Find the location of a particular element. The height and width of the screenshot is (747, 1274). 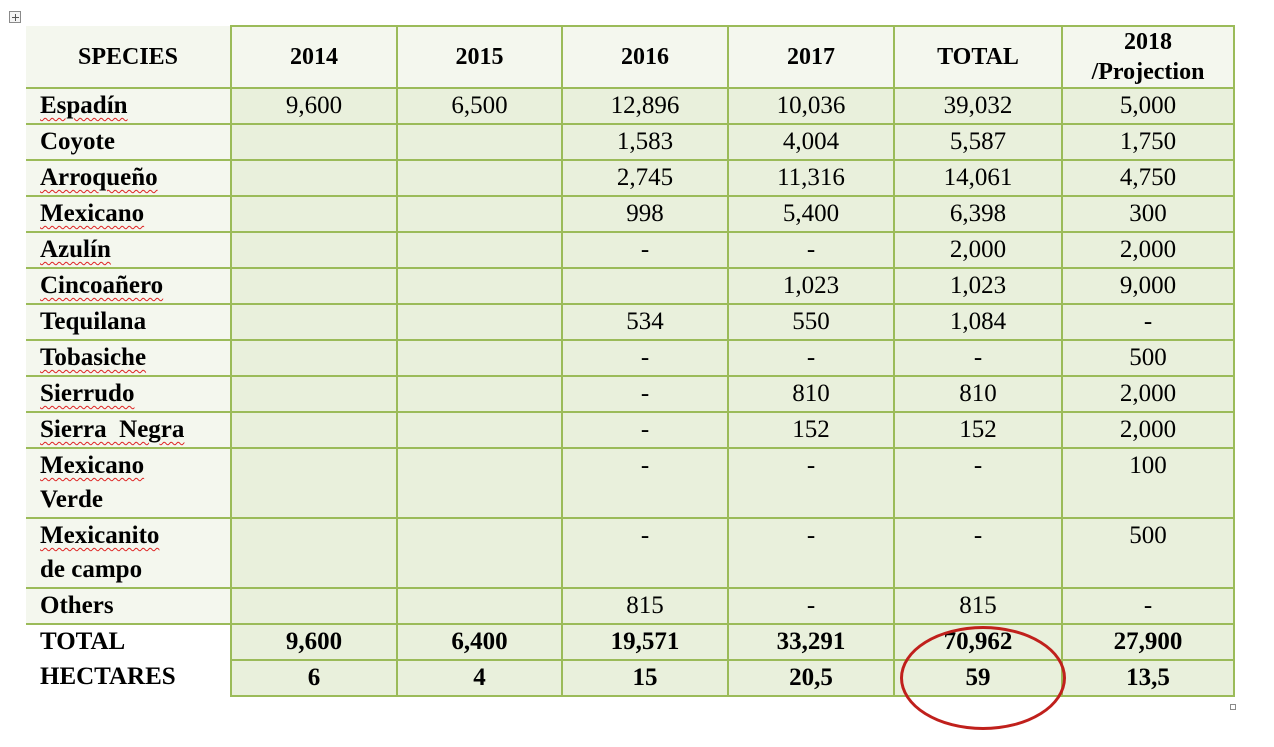

header-2017: 2017 is located at coordinates (811, 57).